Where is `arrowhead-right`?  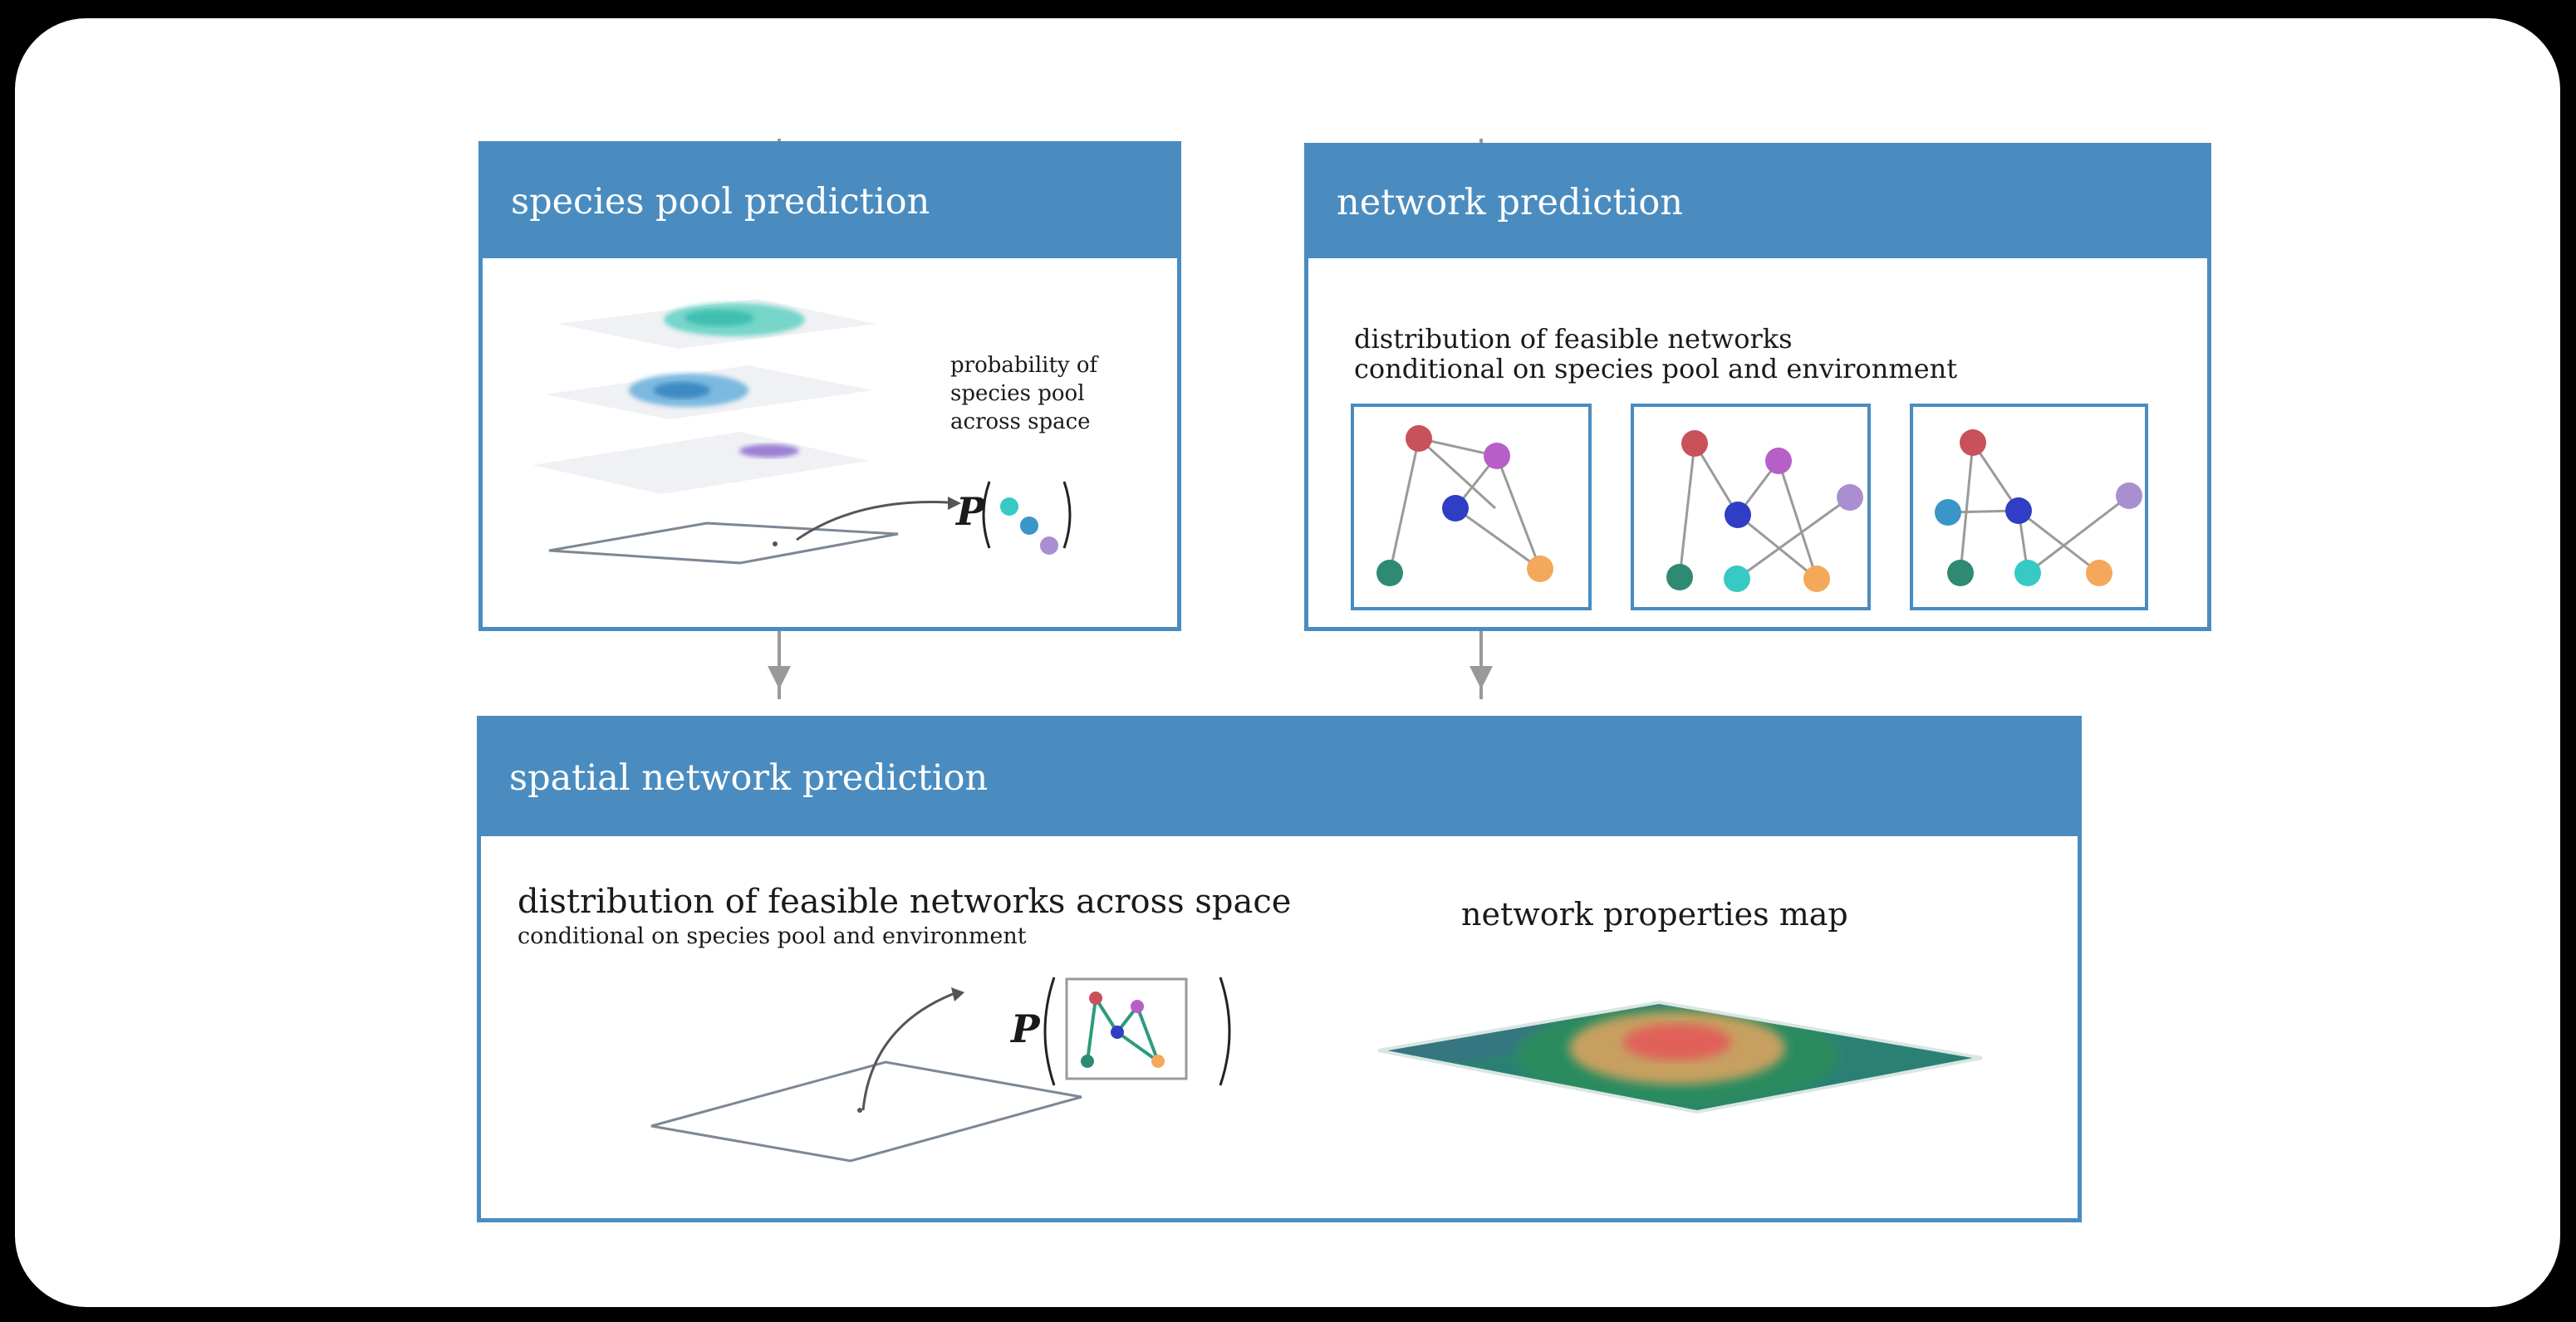 arrowhead-right is located at coordinates (1481, 677).